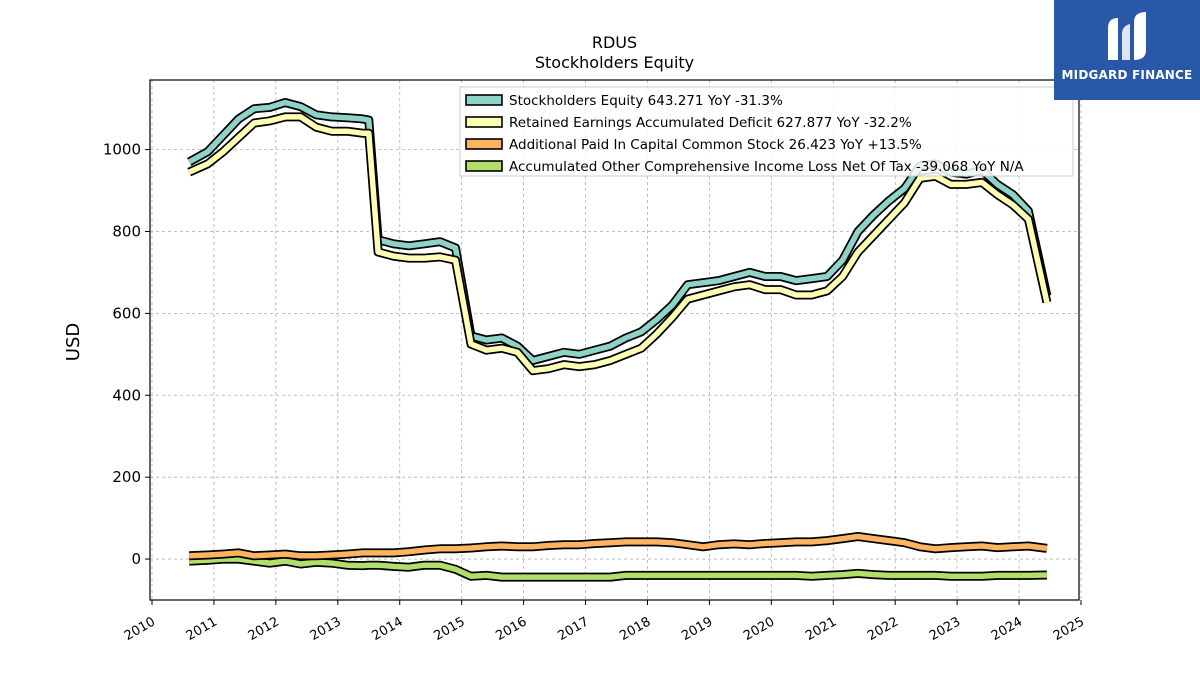  Describe the element at coordinates (614, 62) in the screenshot. I see `chart-subtitle: Stockholders Equity` at that location.